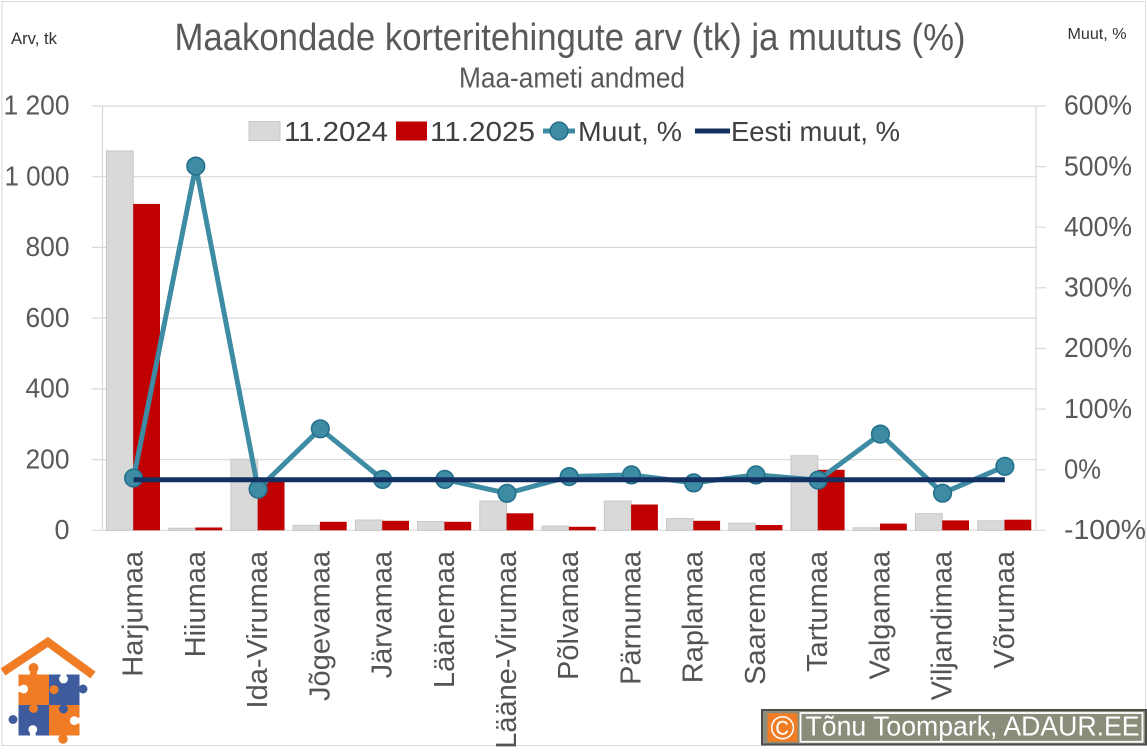 The width and height of the screenshot is (1147, 754). Describe the element at coordinates (1098, 105) in the screenshot. I see `svg-text: 600%` at that location.